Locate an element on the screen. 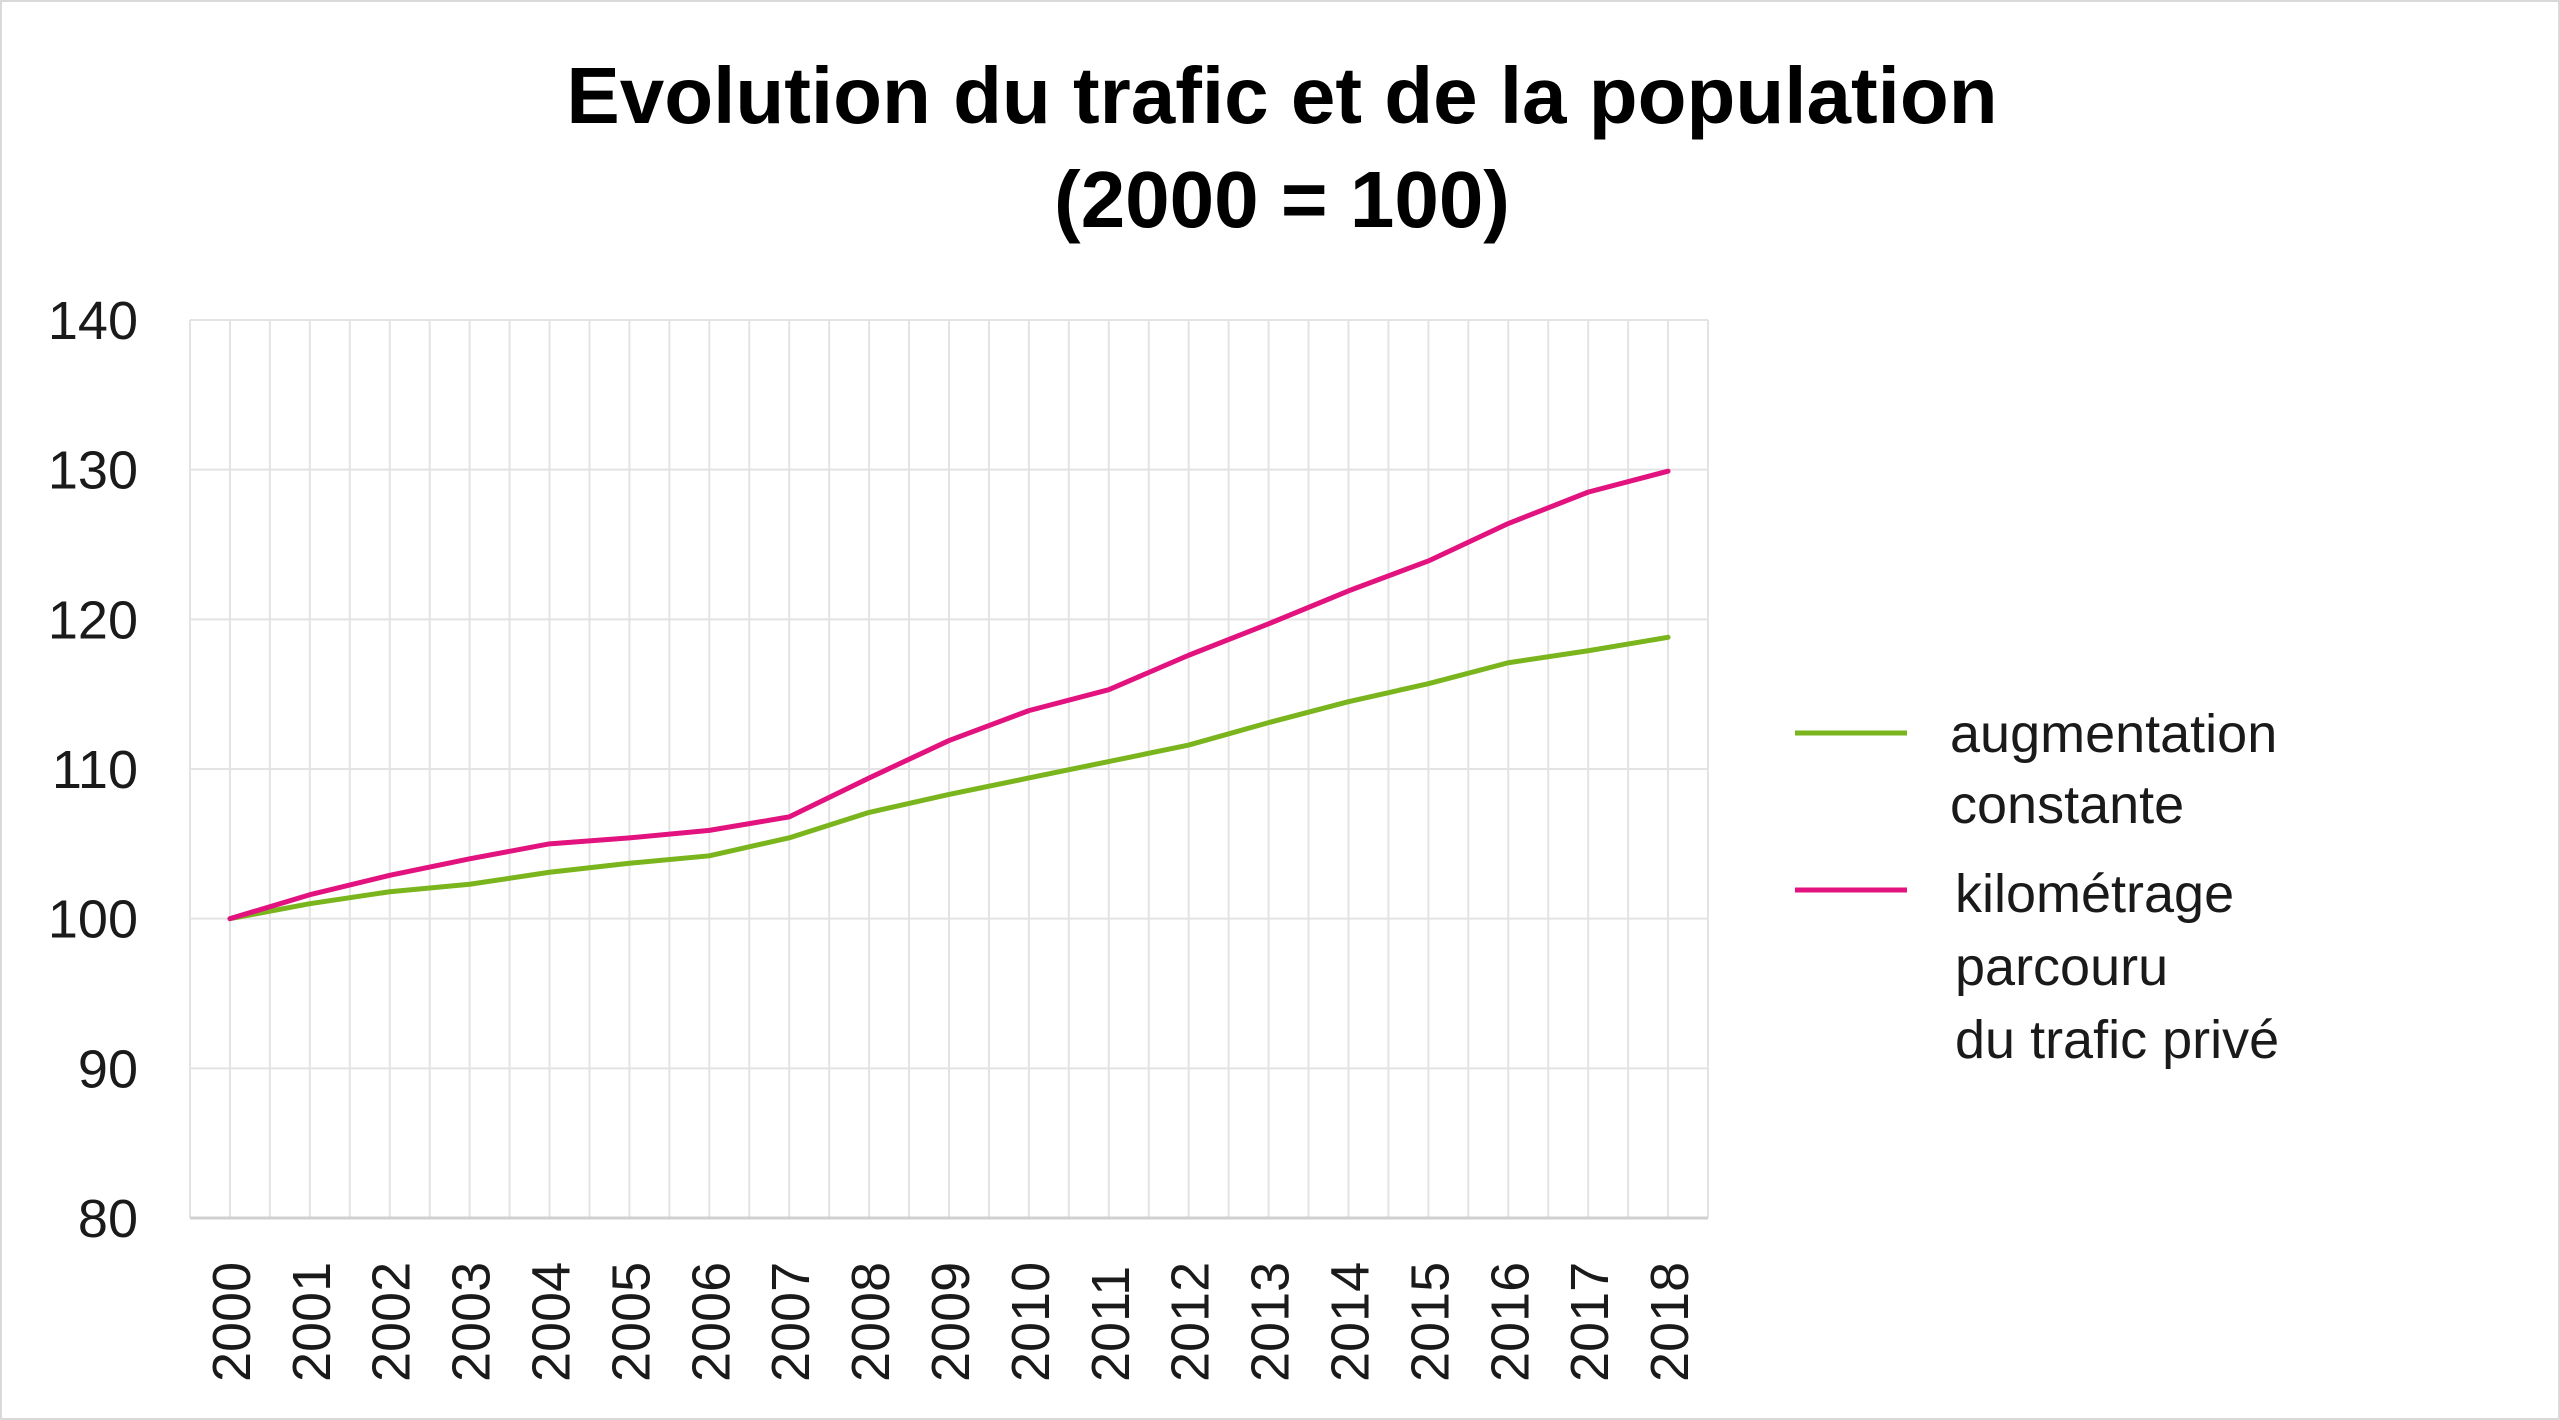 This screenshot has height=1420, width=2560. y-tick-label: 130 is located at coordinates (93, 471).